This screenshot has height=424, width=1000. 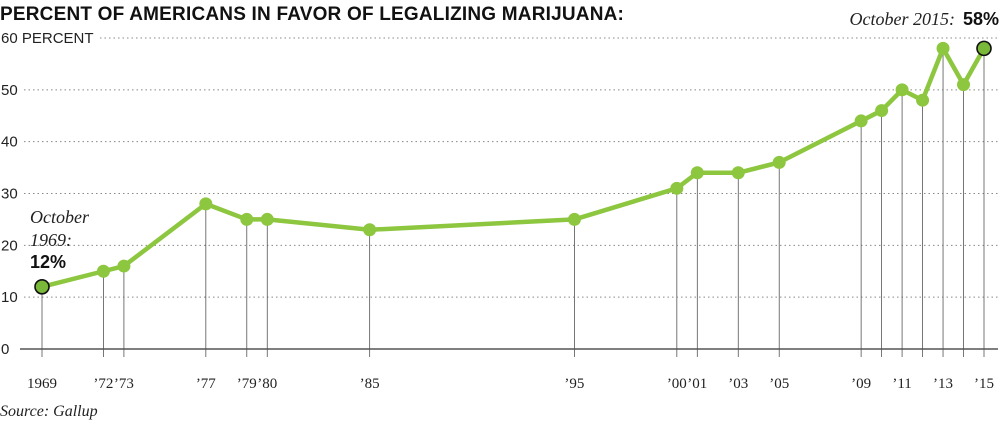 I want to click on y-tick-label: 50, so click(x=9, y=90).